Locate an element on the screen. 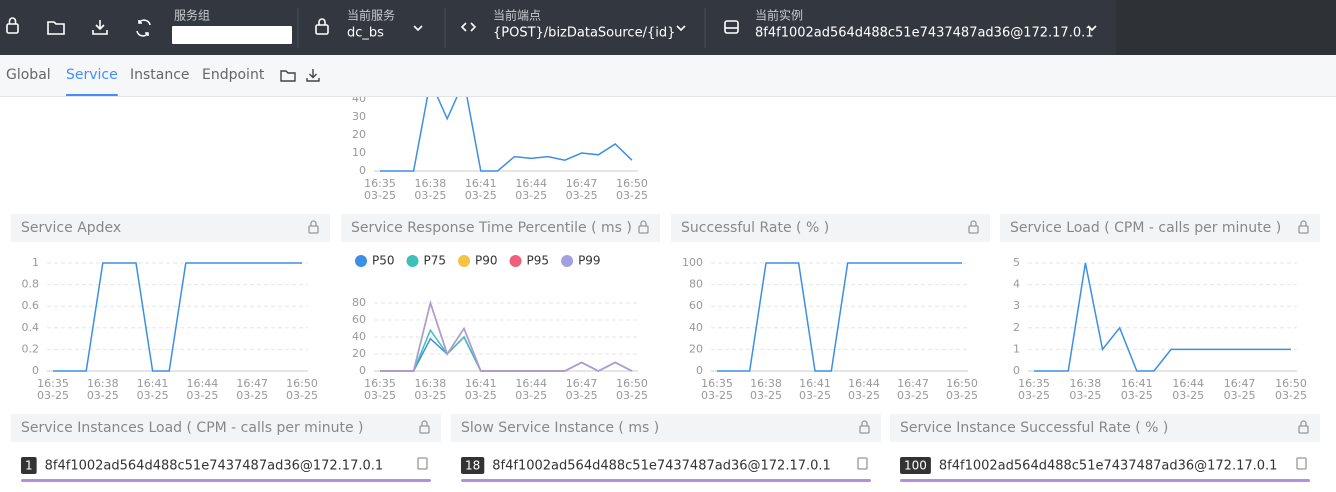  y-tick-label: 0.4 is located at coordinates (31, 327).